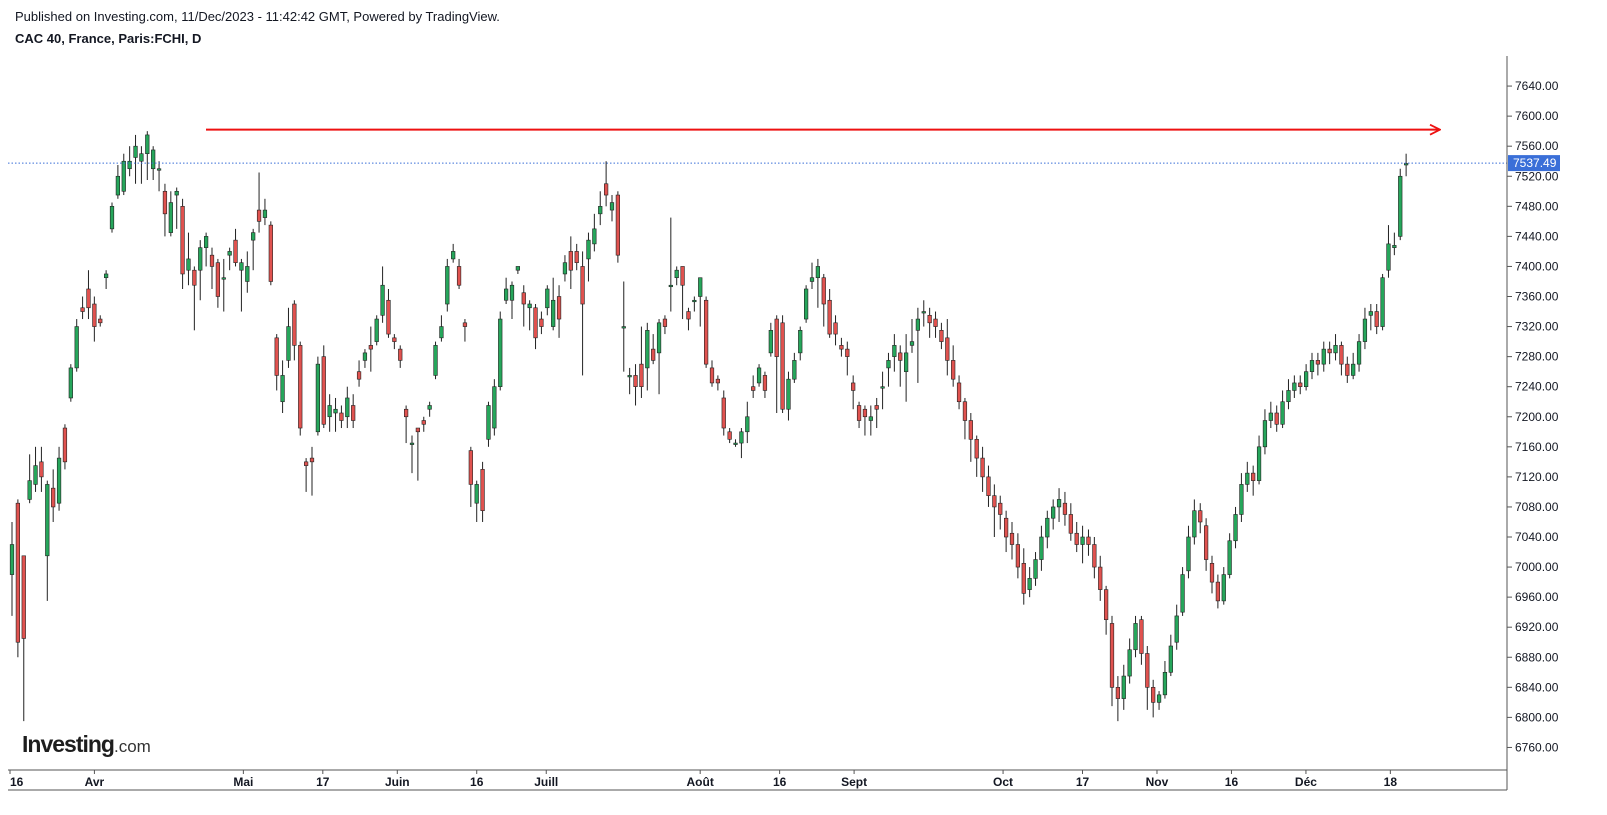 The height and width of the screenshot is (815, 1607). Describe the element at coordinates (1537, 86) in the screenshot. I see `y-tick-label: 7640.00` at that location.